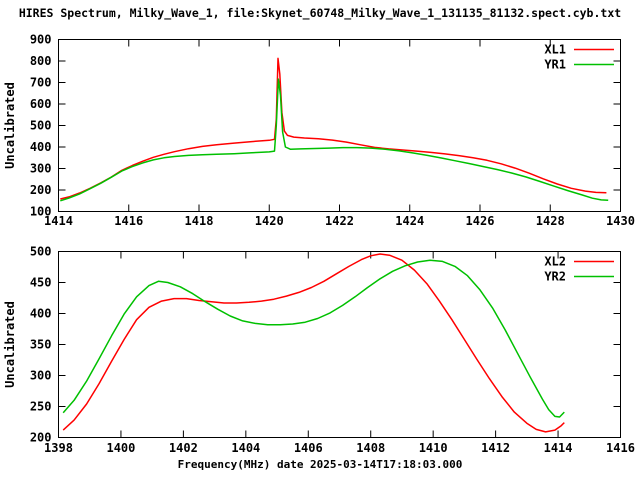 The image size is (640, 480). What do you see at coordinates (269, 221) in the screenshot?
I see `x-tick-label: 1420` at bounding box center [269, 221].